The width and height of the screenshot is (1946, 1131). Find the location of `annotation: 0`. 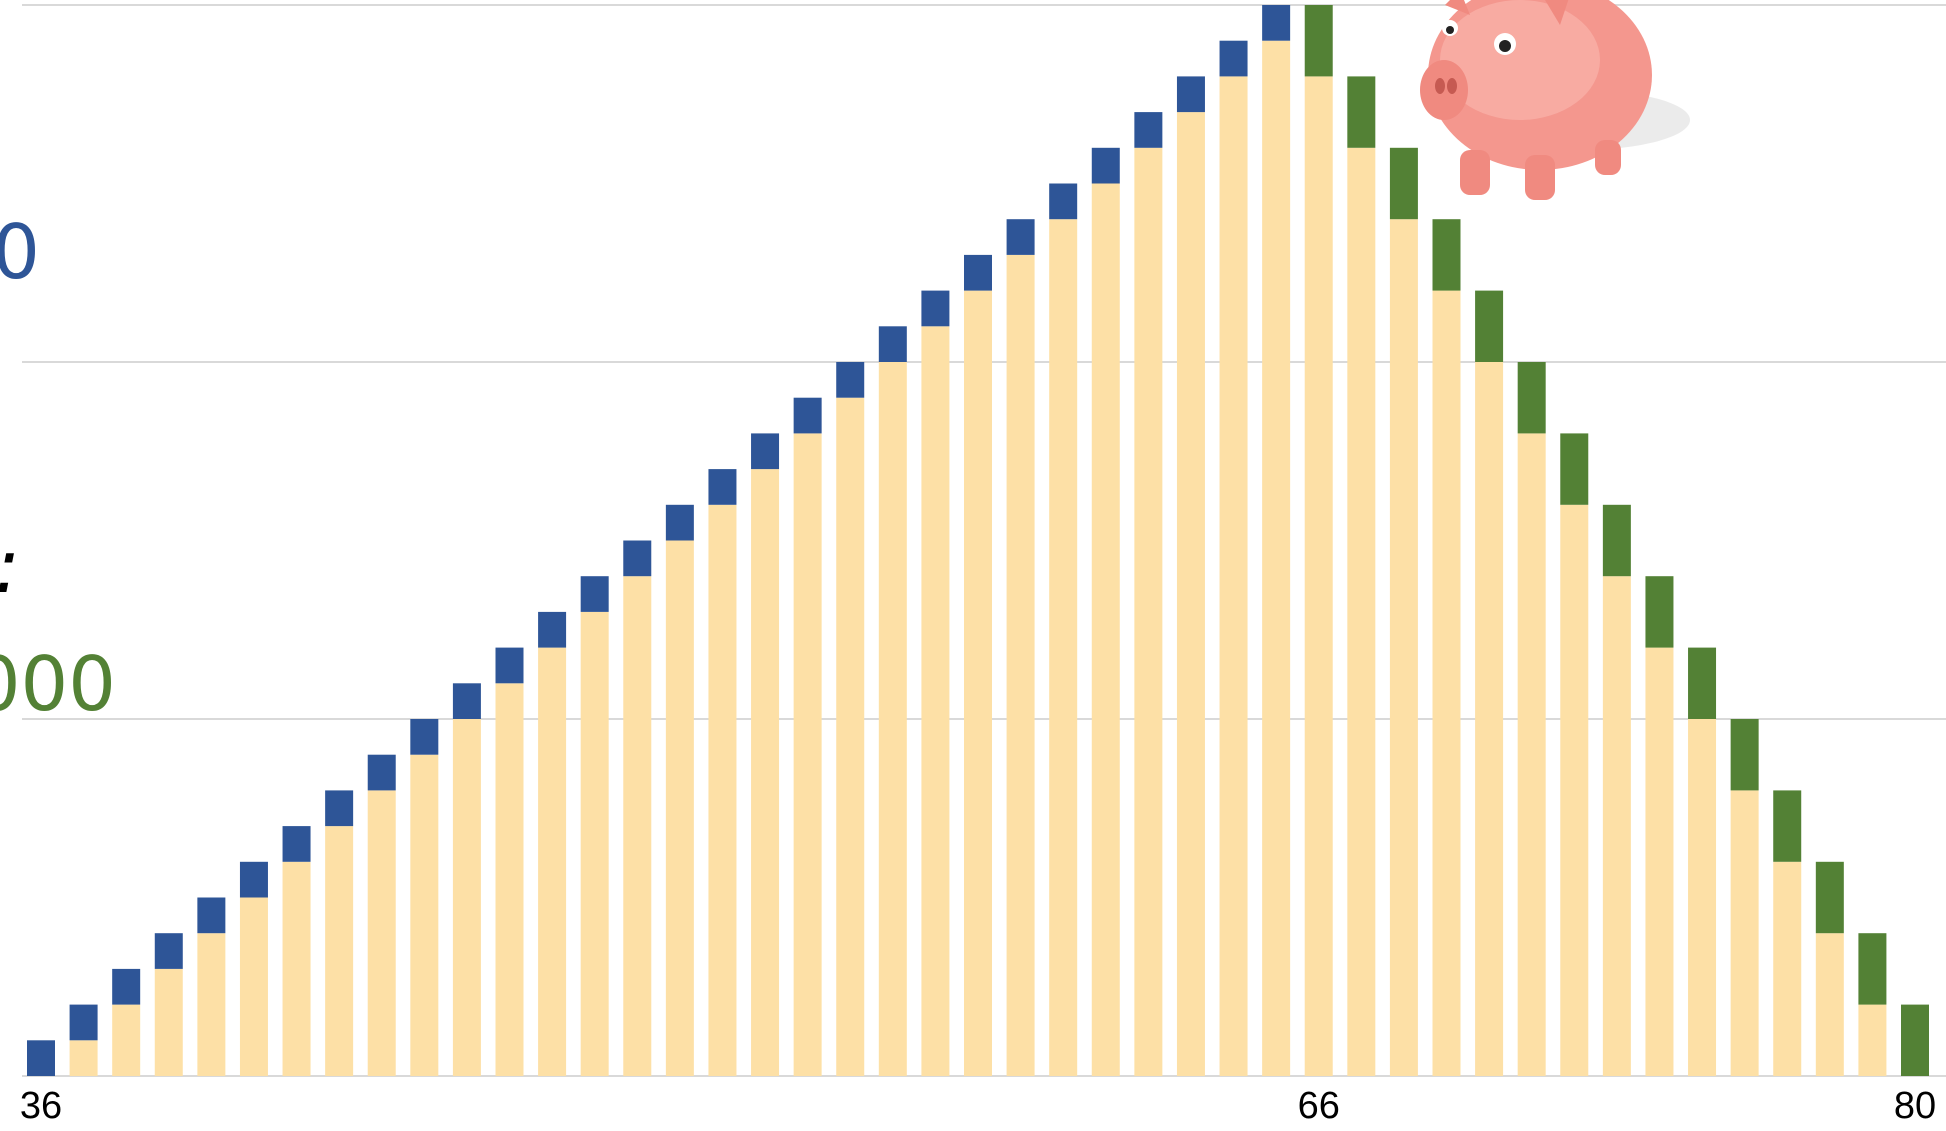

annotation: 0 is located at coordinates (20, 252).